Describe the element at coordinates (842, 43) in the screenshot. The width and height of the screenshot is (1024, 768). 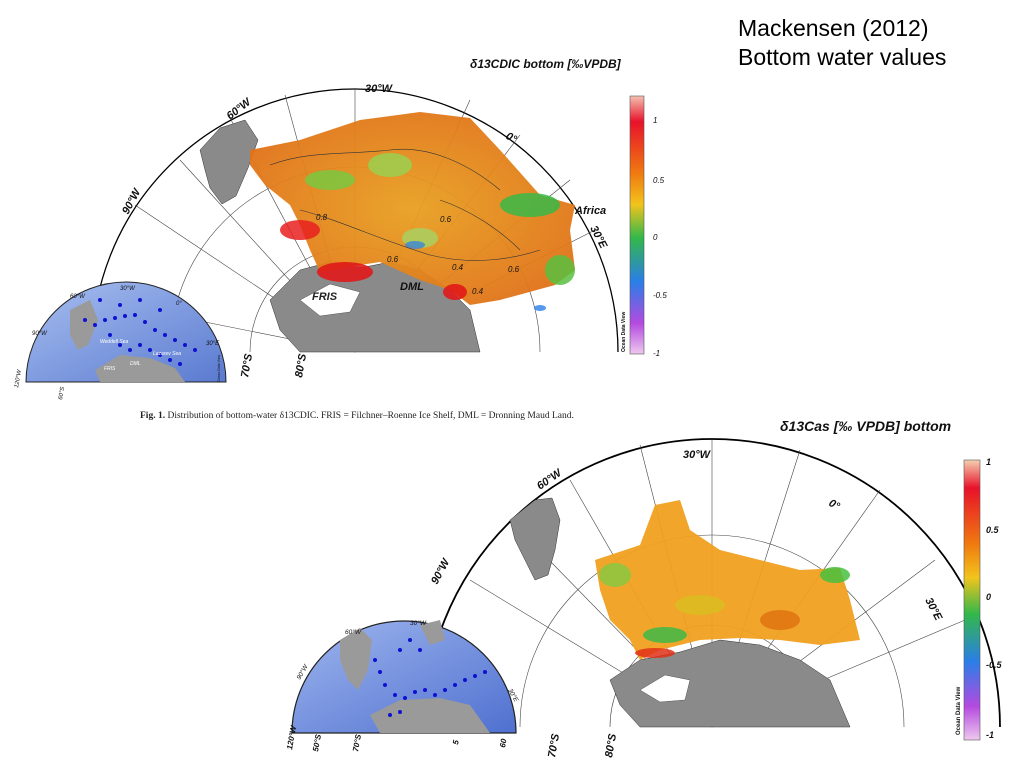
I see `slide-title: Mackensen (2012) Bottom water values` at that location.